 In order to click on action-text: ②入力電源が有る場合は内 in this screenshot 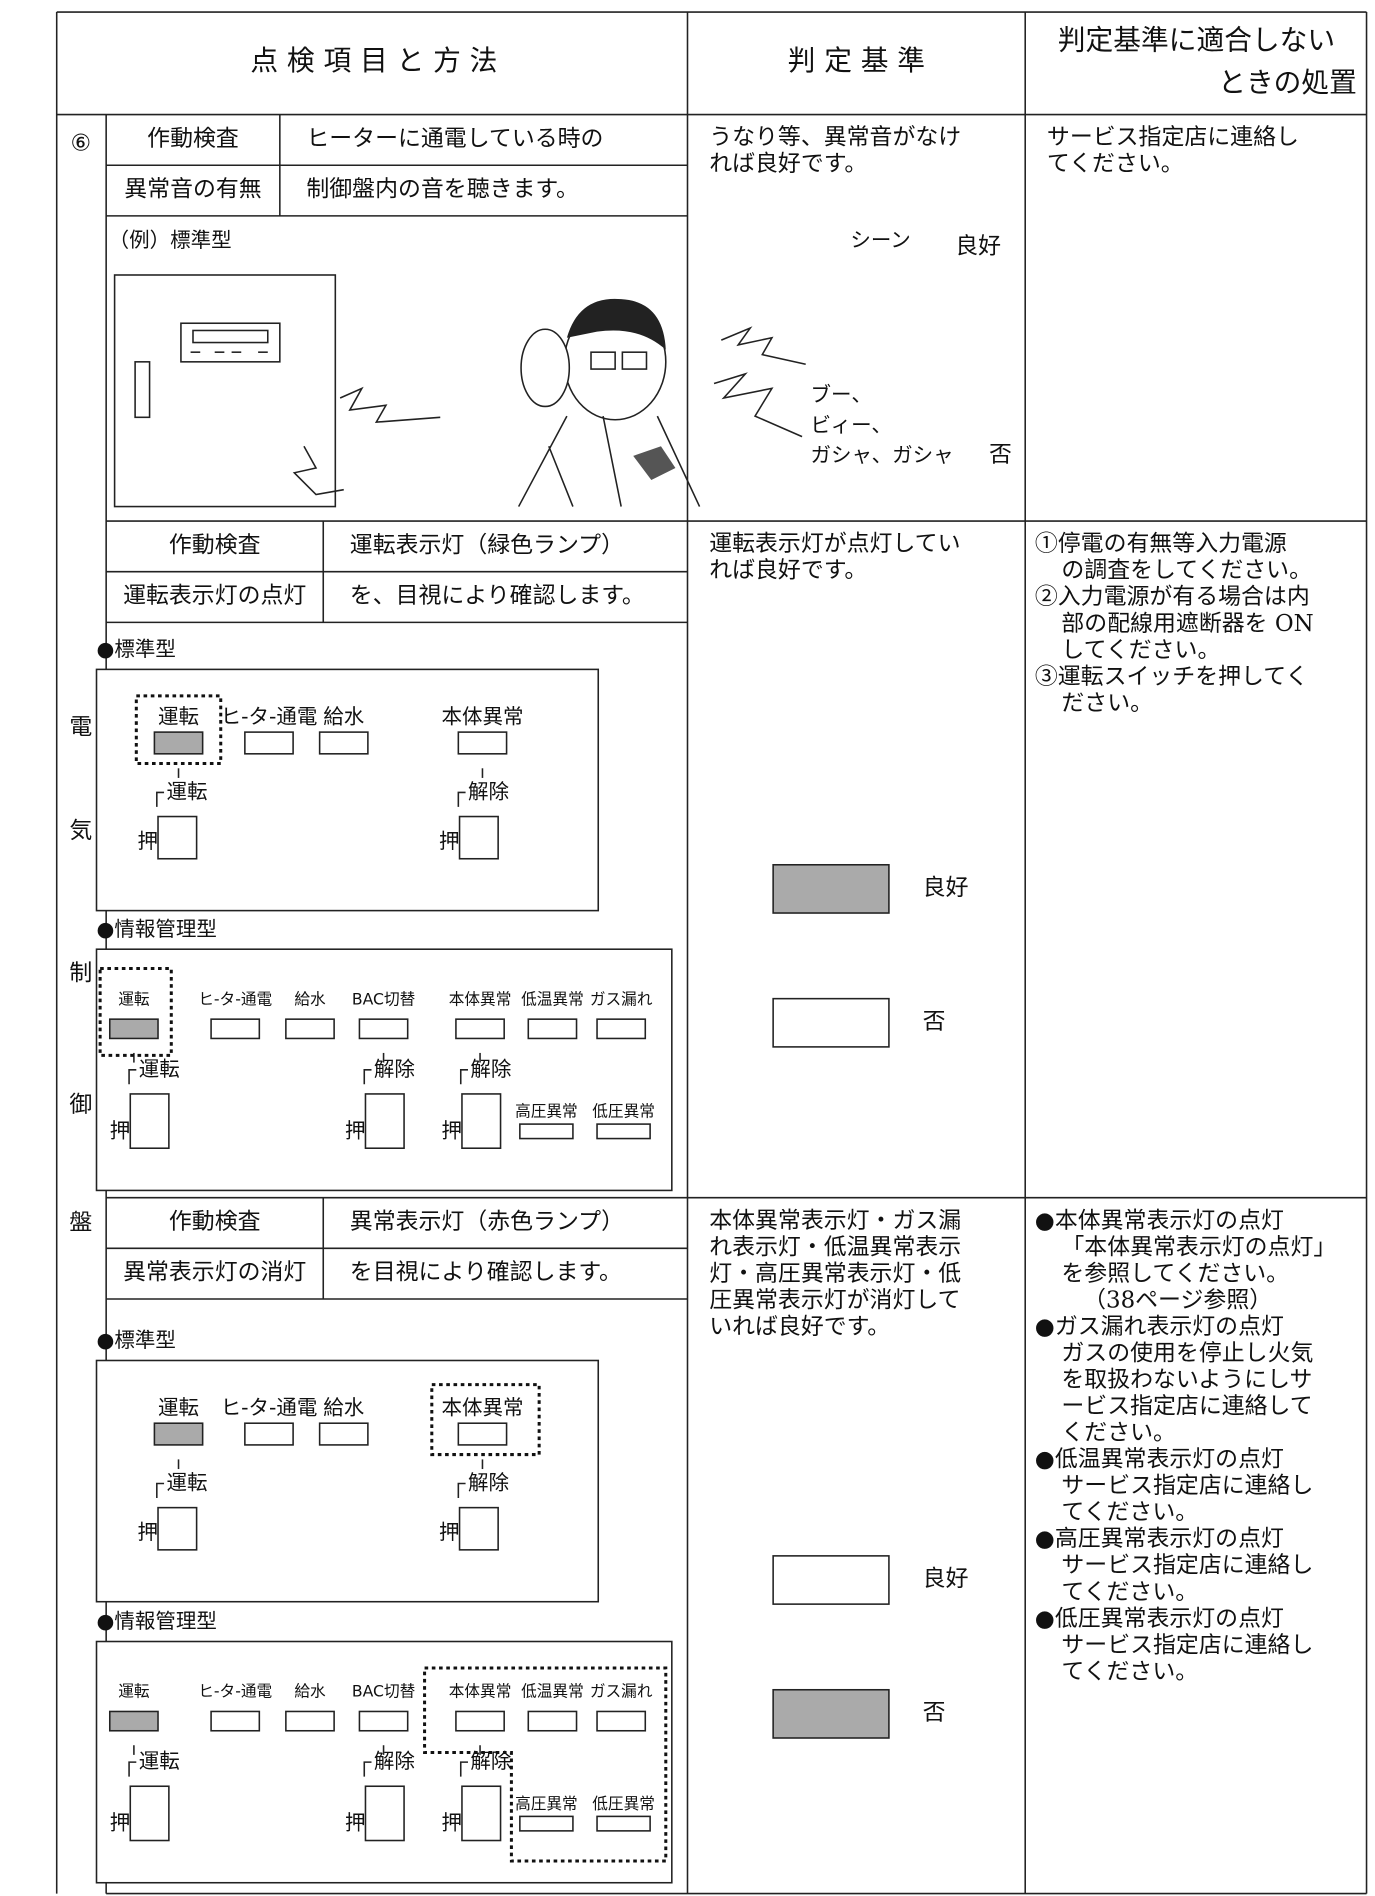, I will do `click(1172, 597)`.